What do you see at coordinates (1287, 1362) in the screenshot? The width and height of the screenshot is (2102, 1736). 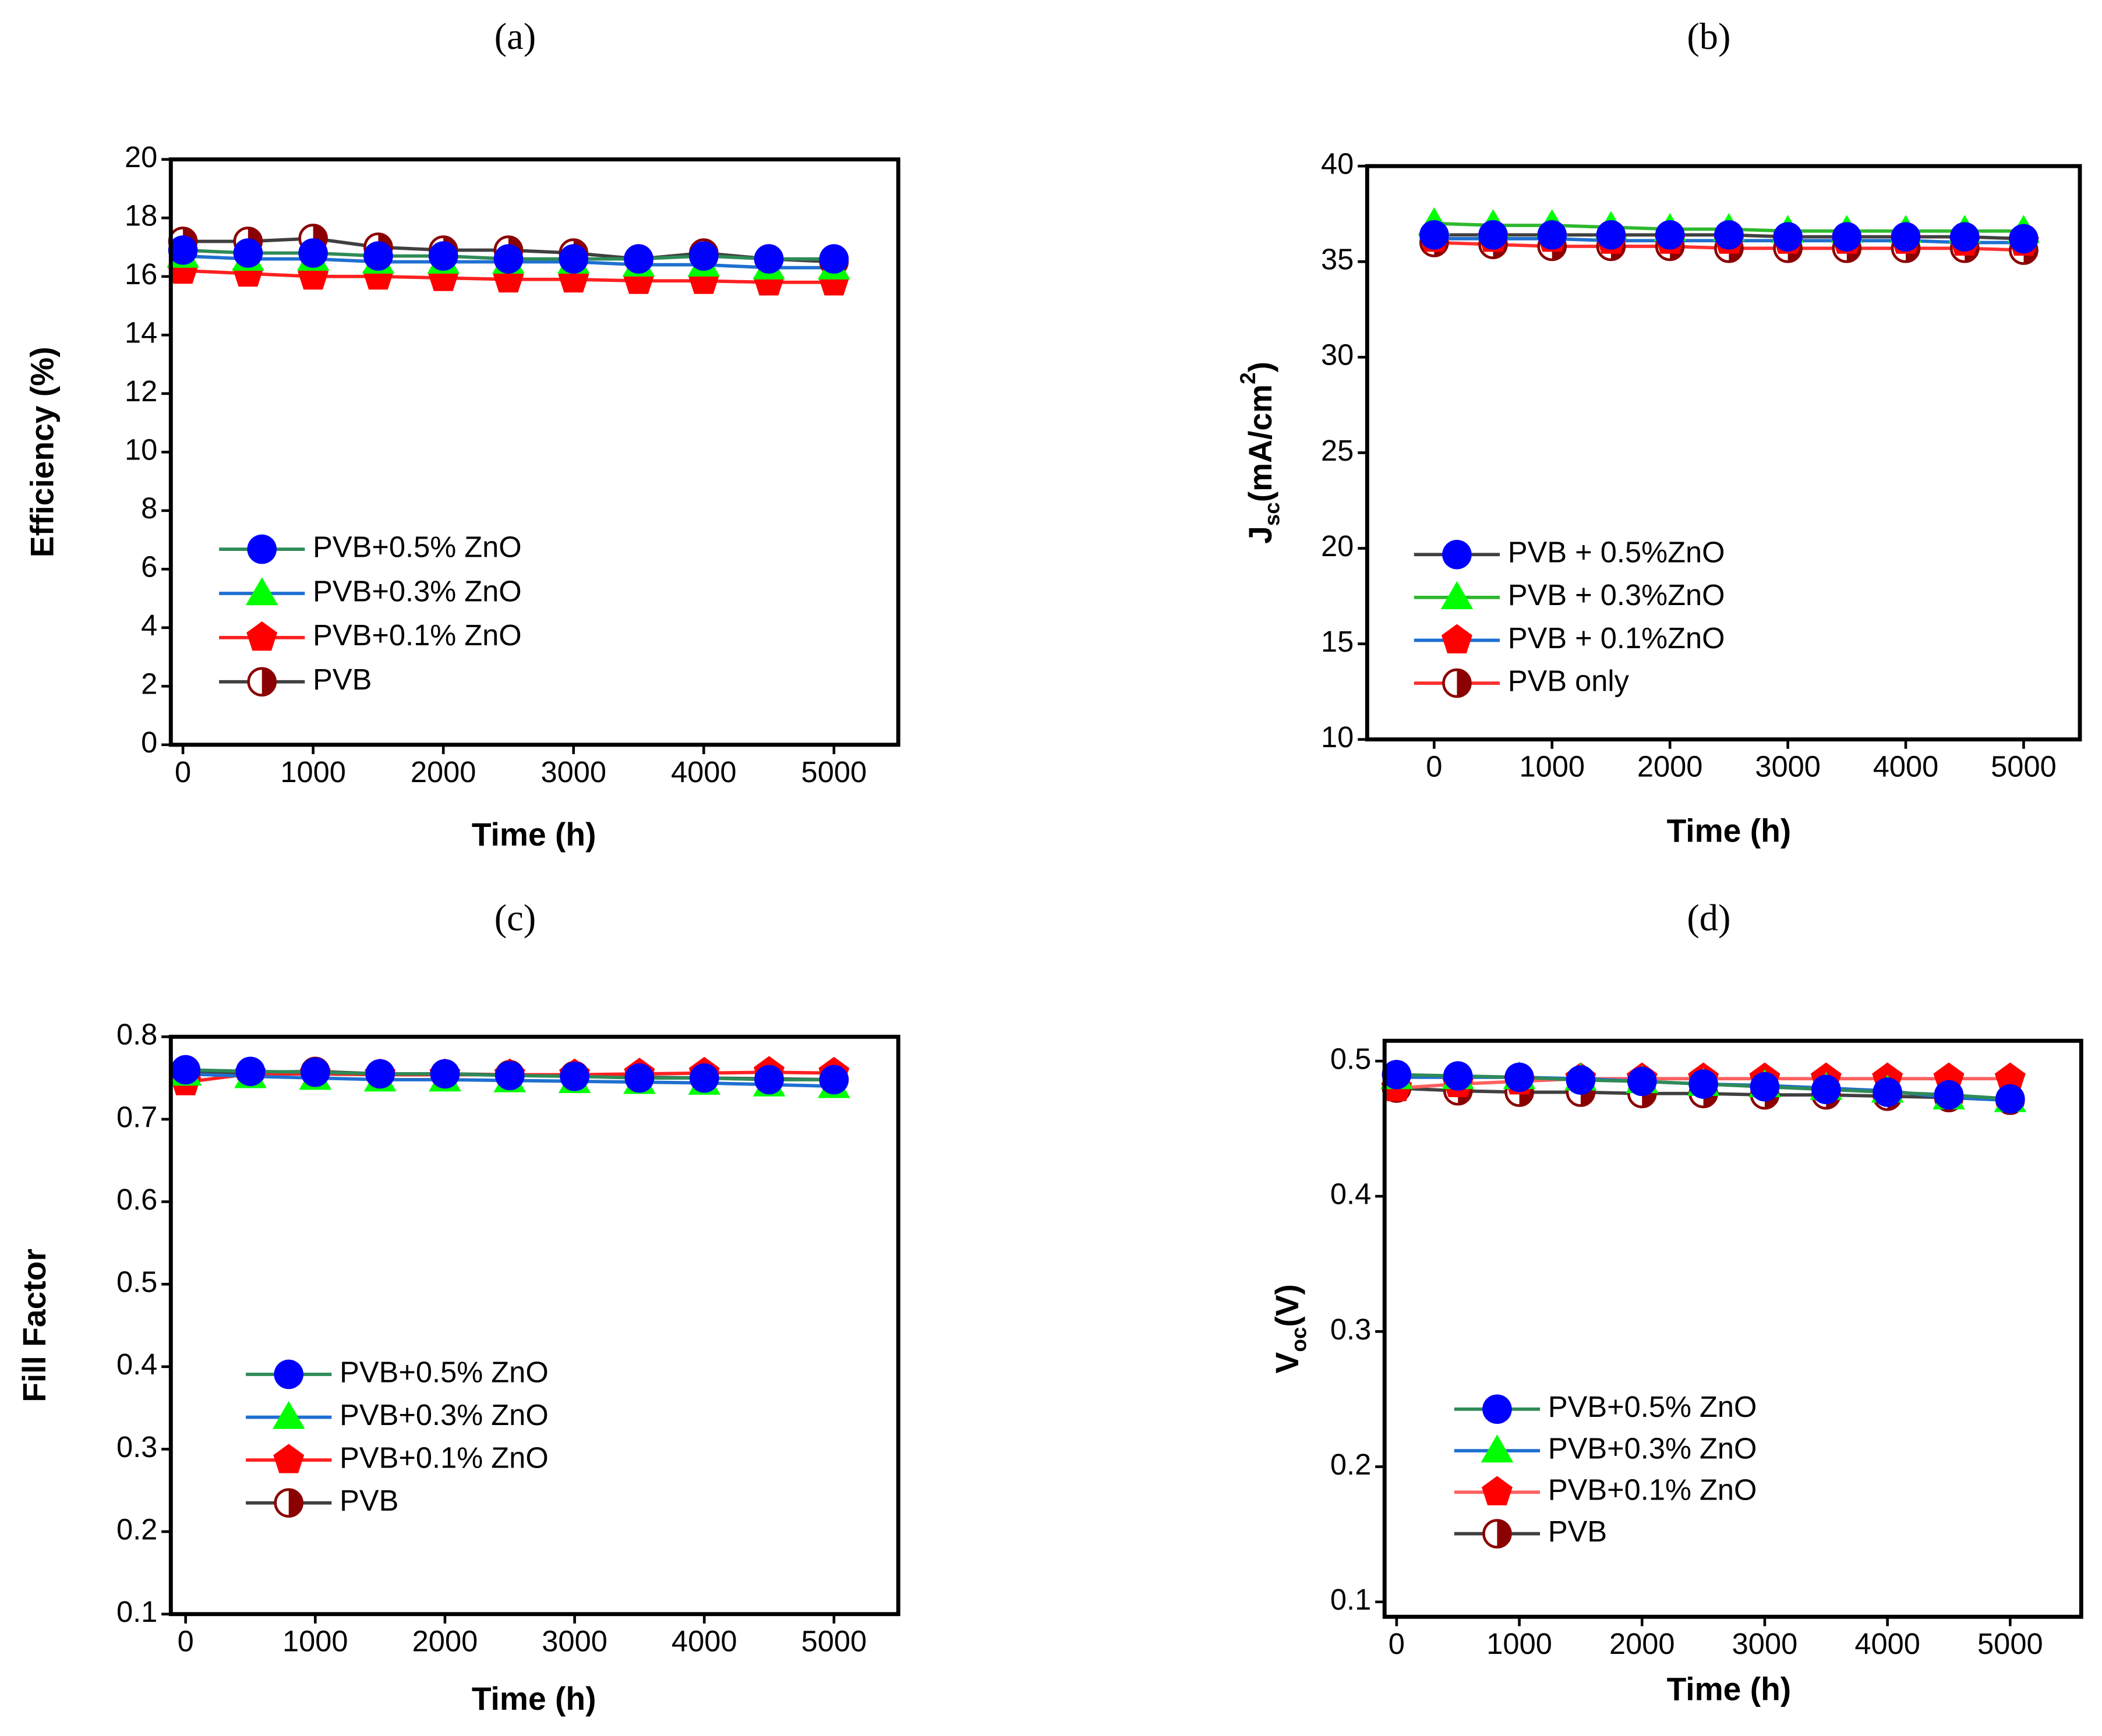 I see `label-part: V` at bounding box center [1287, 1362].